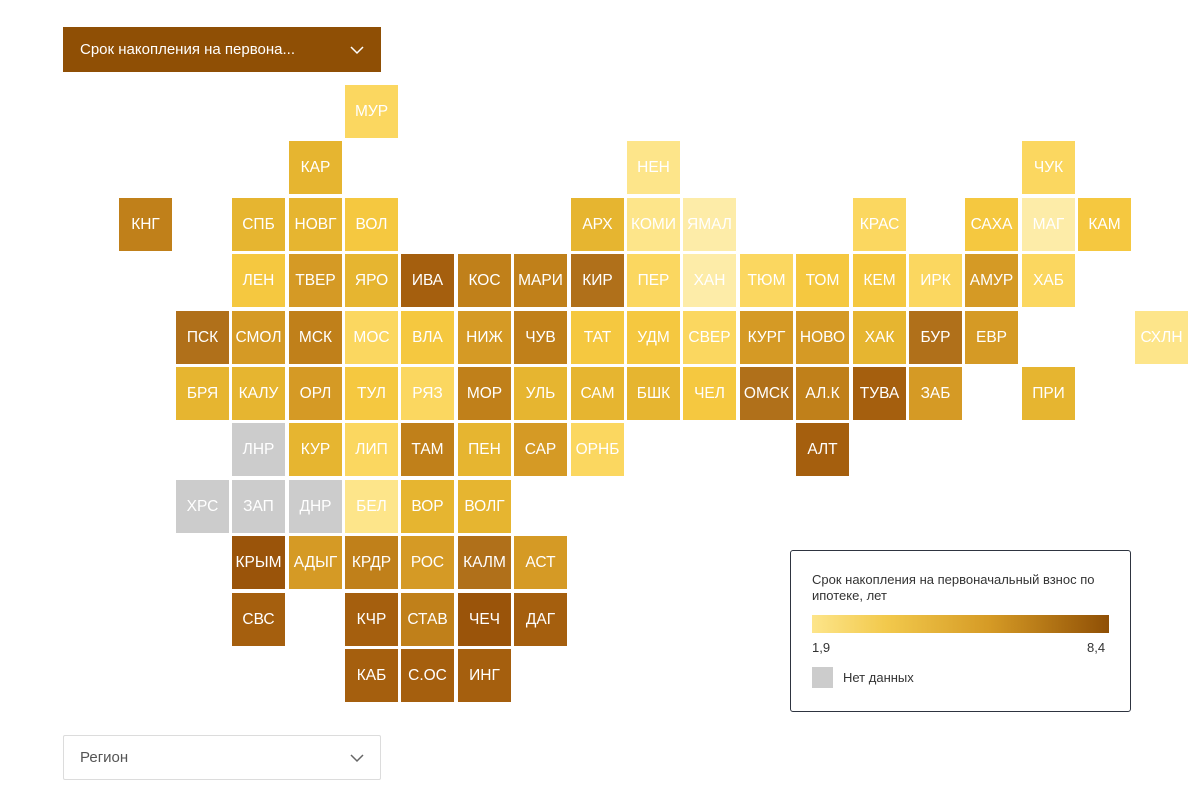  Describe the element at coordinates (879, 280) in the screenshot. I see `region-tile: КЕМ` at that location.